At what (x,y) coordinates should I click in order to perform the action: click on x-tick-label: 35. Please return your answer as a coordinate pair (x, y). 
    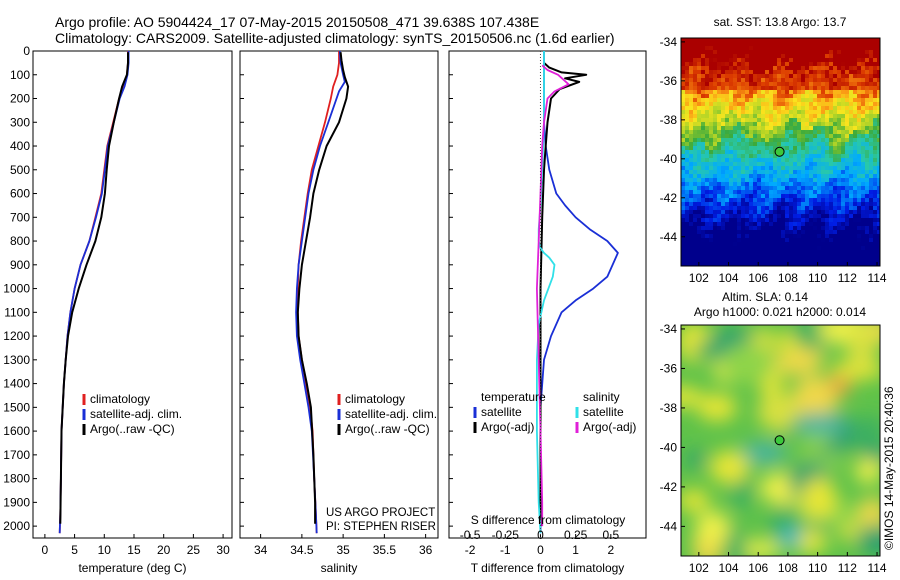
    Looking at the image, I should click on (343, 550).